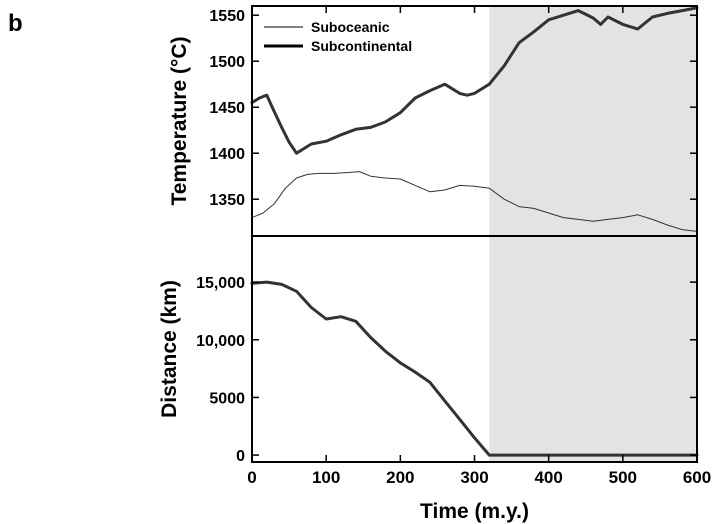  What do you see at coordinates (227, 398) in the screenshot?
I see `y-tick-label: 5000` at bounding box center [227, 398].